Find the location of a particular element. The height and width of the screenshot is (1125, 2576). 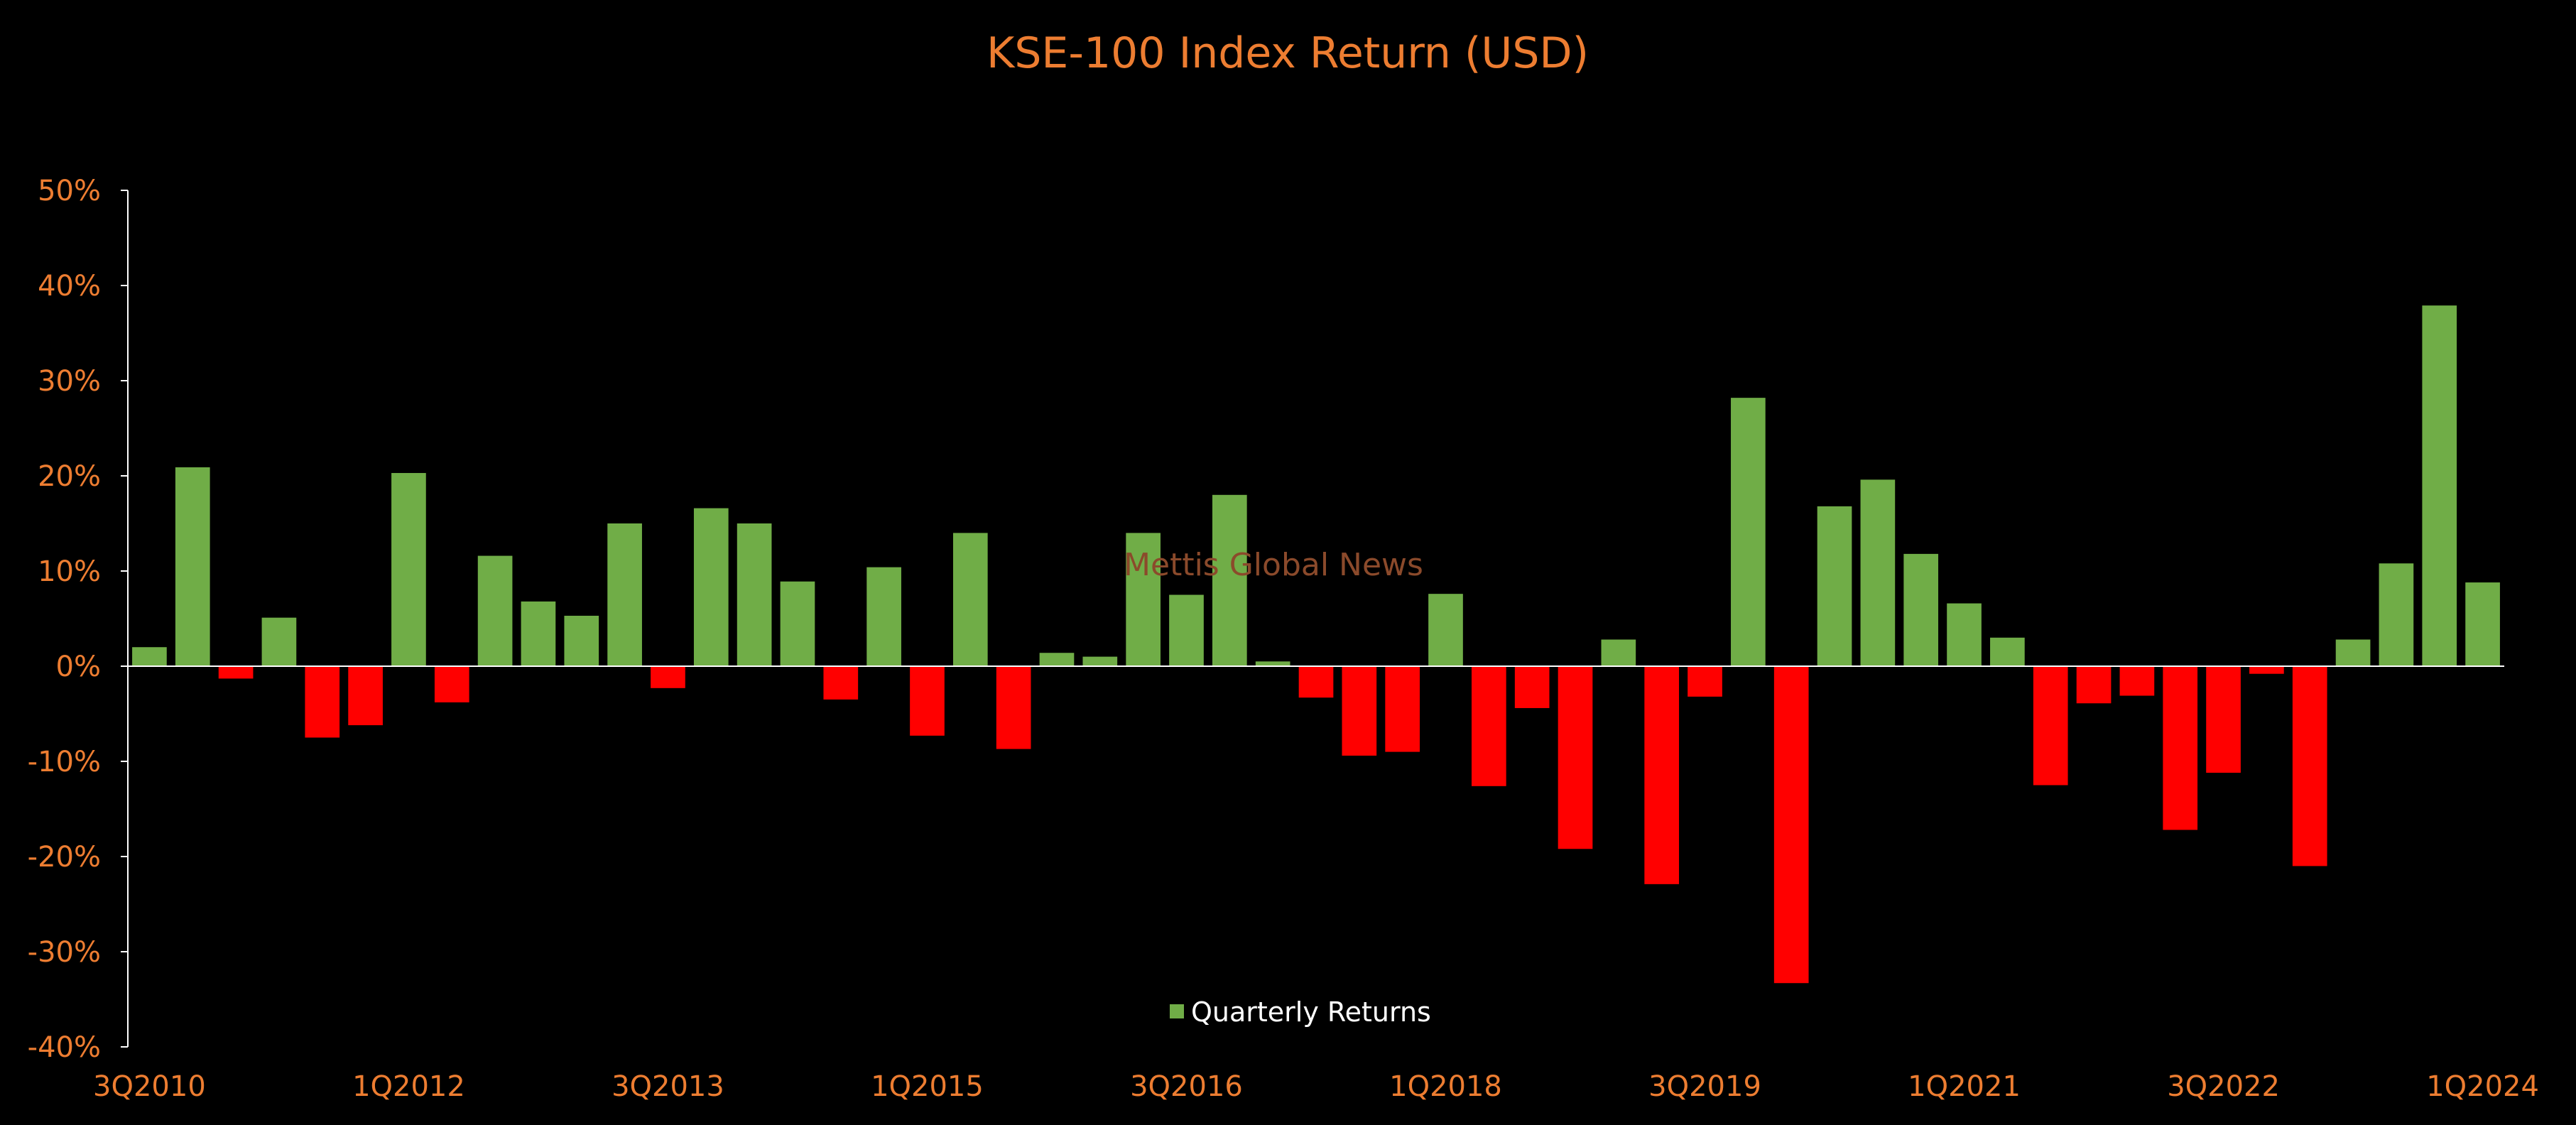

y-tick-label: 40% is located at coordinates (70, 286).